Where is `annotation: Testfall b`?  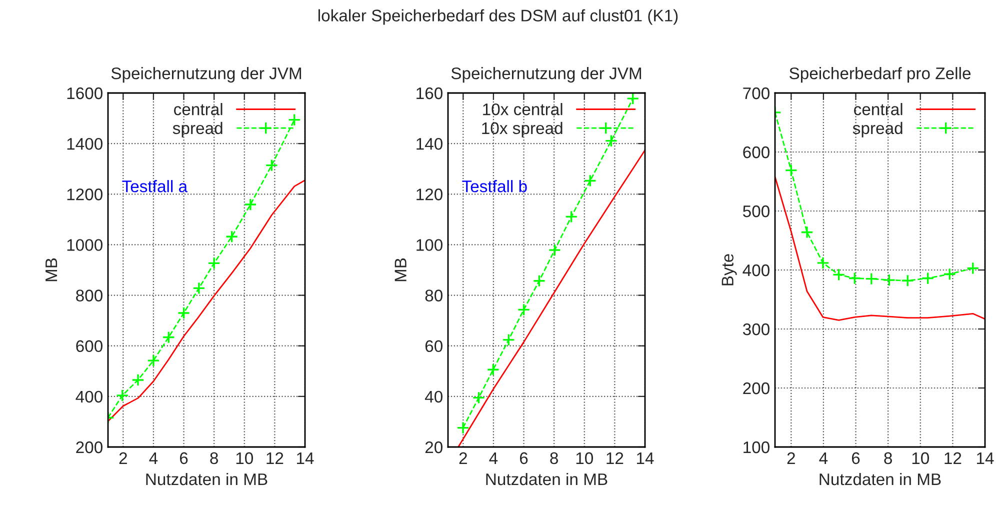
annotation: Testfall b is located at coordinates (494, 186).